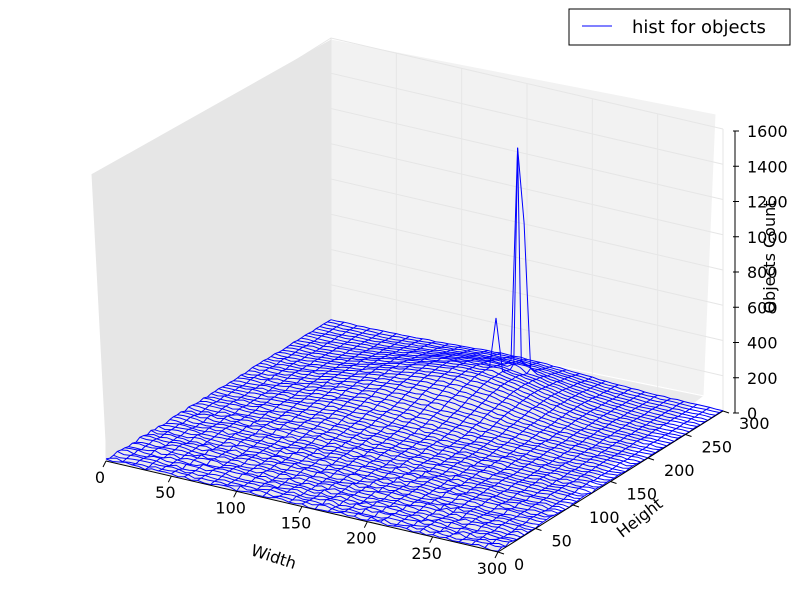 The width and height of the screenshot is (800, 604). I want to click on x-tick-label: 250, so click(426, 553).